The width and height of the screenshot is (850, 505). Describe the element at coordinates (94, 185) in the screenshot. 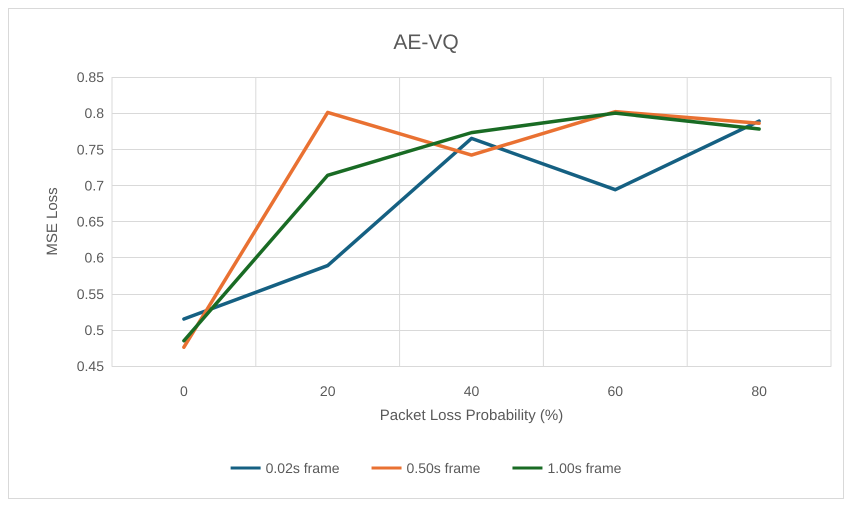

I see `y-tick-label: 0.7` at that location.